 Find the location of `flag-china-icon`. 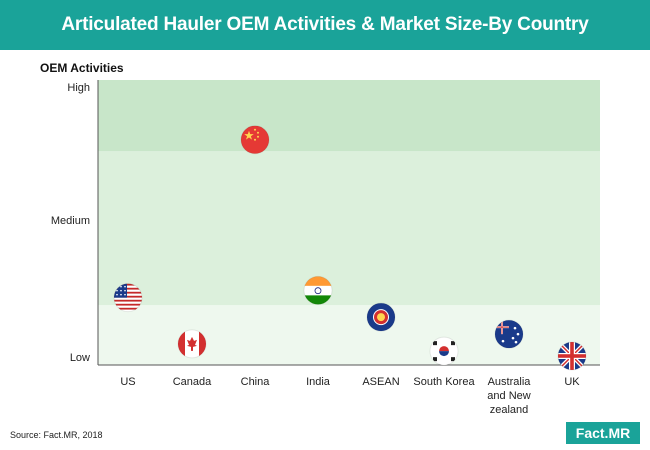

flag-china-icon is located at coordinates (255, 140).